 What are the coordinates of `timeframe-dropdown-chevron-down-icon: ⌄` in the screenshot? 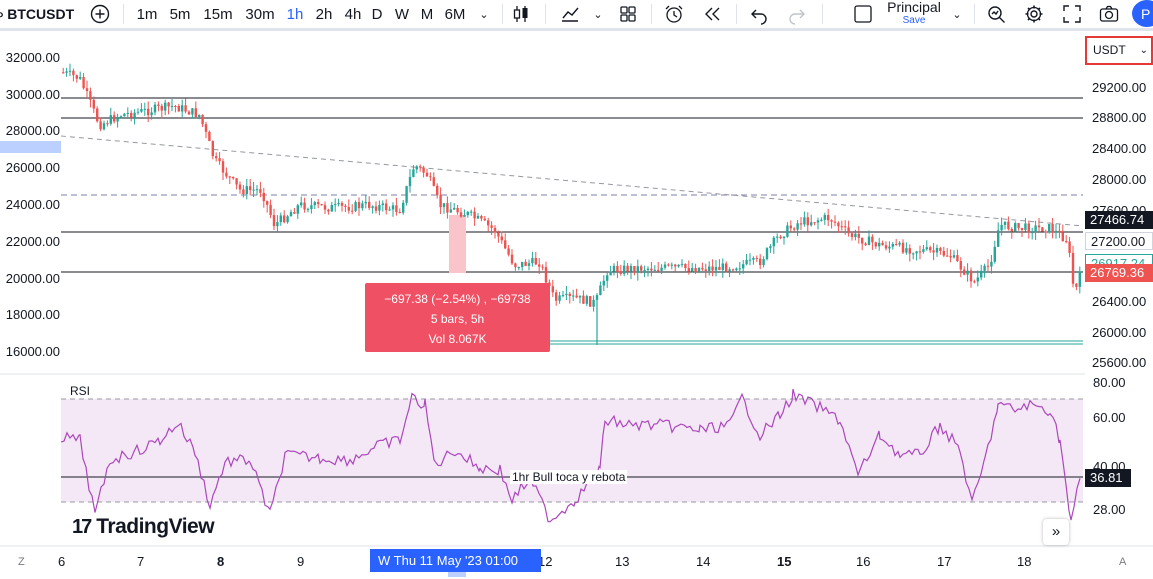 It's located at (484, 14).